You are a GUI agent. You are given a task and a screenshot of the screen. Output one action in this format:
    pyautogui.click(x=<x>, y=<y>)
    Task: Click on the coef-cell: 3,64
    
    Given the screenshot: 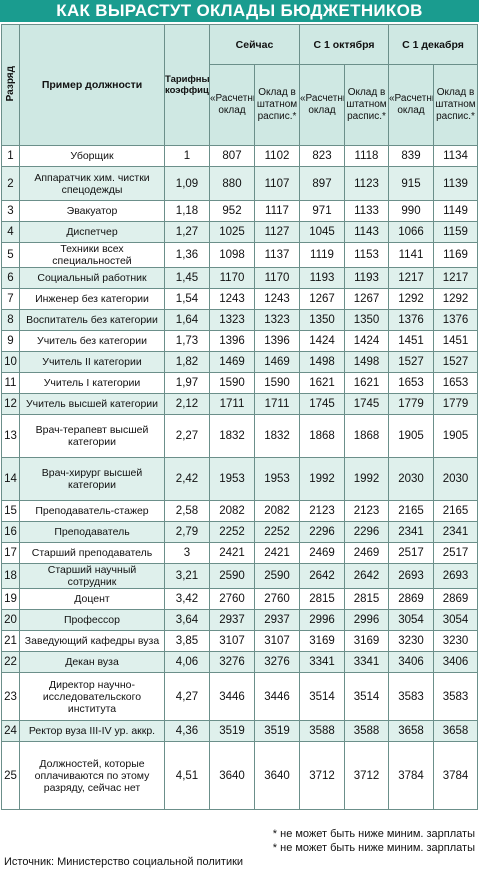 What is the action you would take?
    pyautogui.click(x=187, y=620)
    